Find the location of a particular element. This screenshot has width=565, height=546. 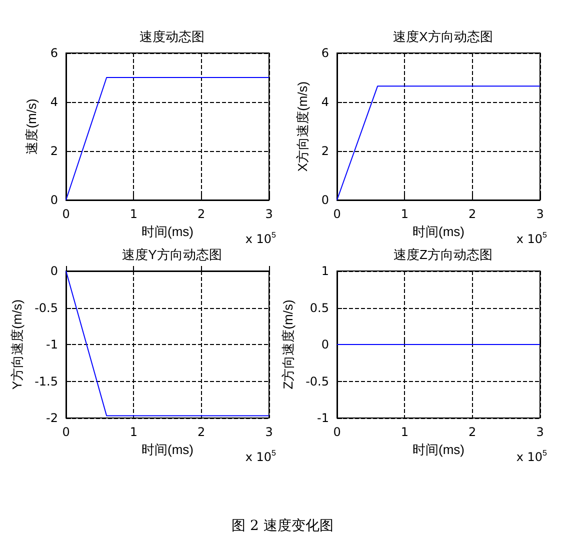

y-axis-title: 速度(m/s) is located at coordinates (31, 126).